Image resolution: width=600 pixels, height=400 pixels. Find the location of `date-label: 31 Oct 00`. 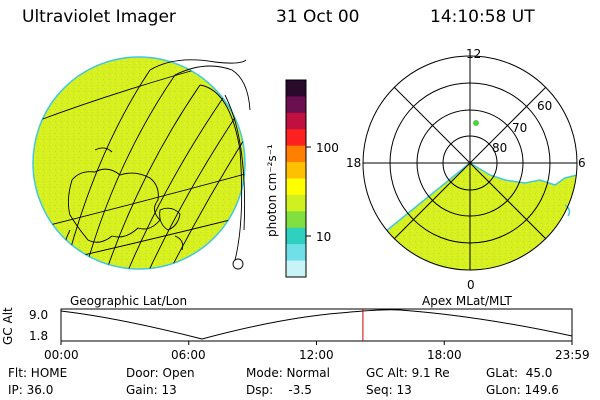

date-label: 31 Oct 00 is located at coordinates (318, 17).